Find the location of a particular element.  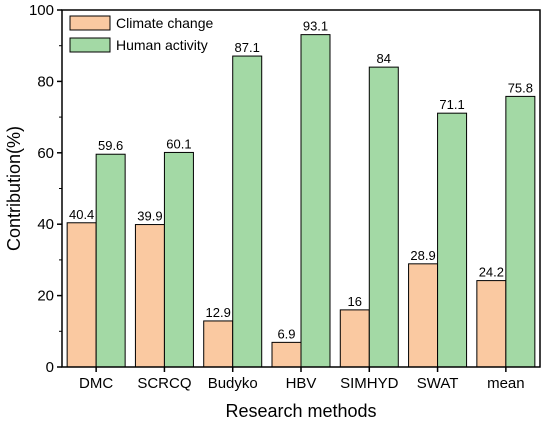

legend-label-climate-change: Climate change is located at coordinates (164, 23).